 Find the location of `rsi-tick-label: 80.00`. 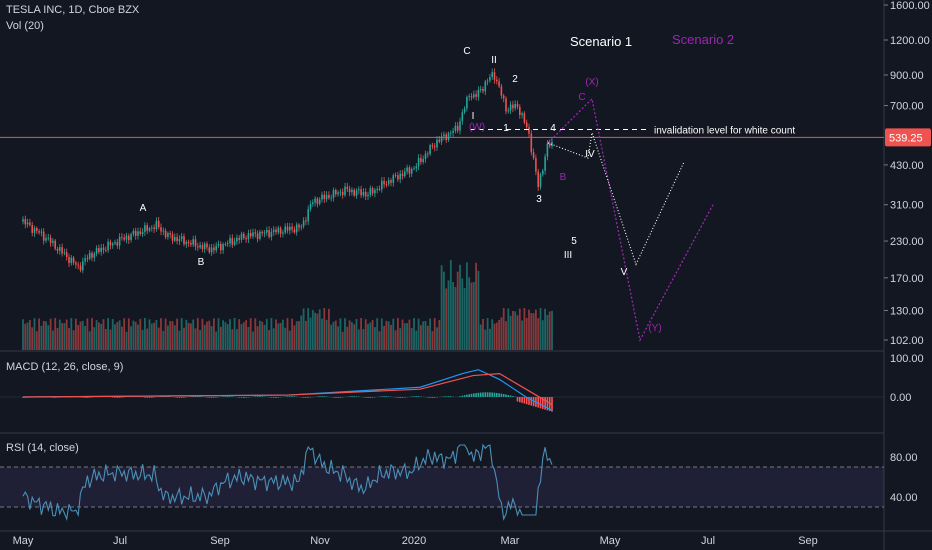

rsi-tick-label: 80.00 is located at coordinates (904, 458).